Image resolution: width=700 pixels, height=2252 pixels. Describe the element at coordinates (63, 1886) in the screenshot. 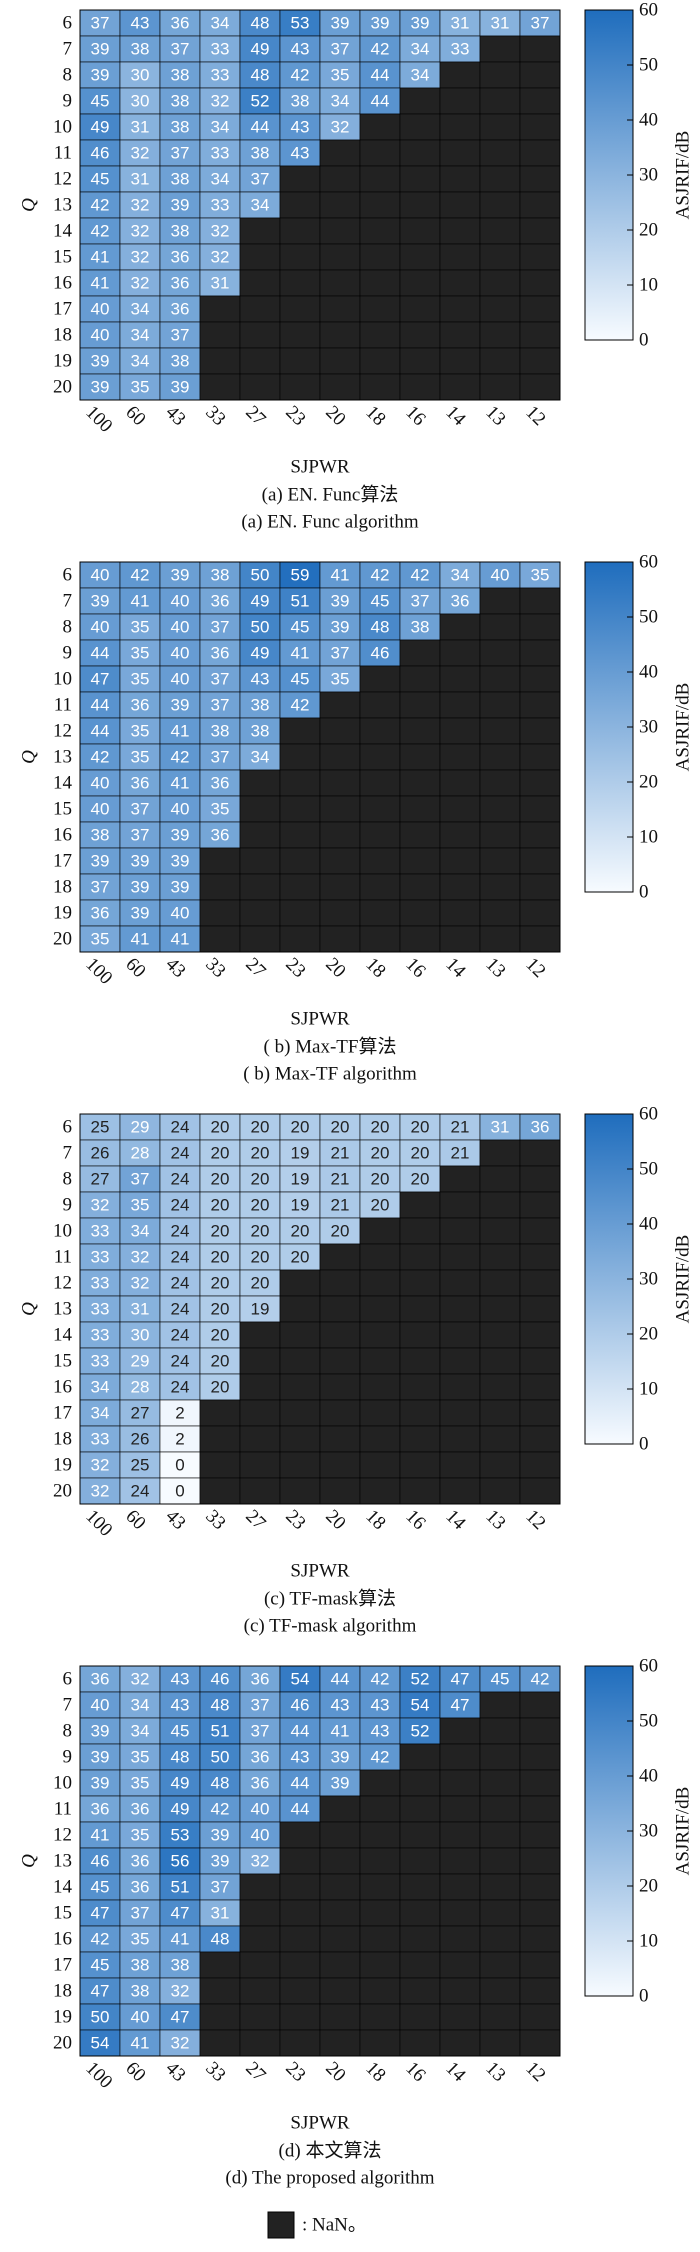

I see `y-tick-label: 14` at that location.